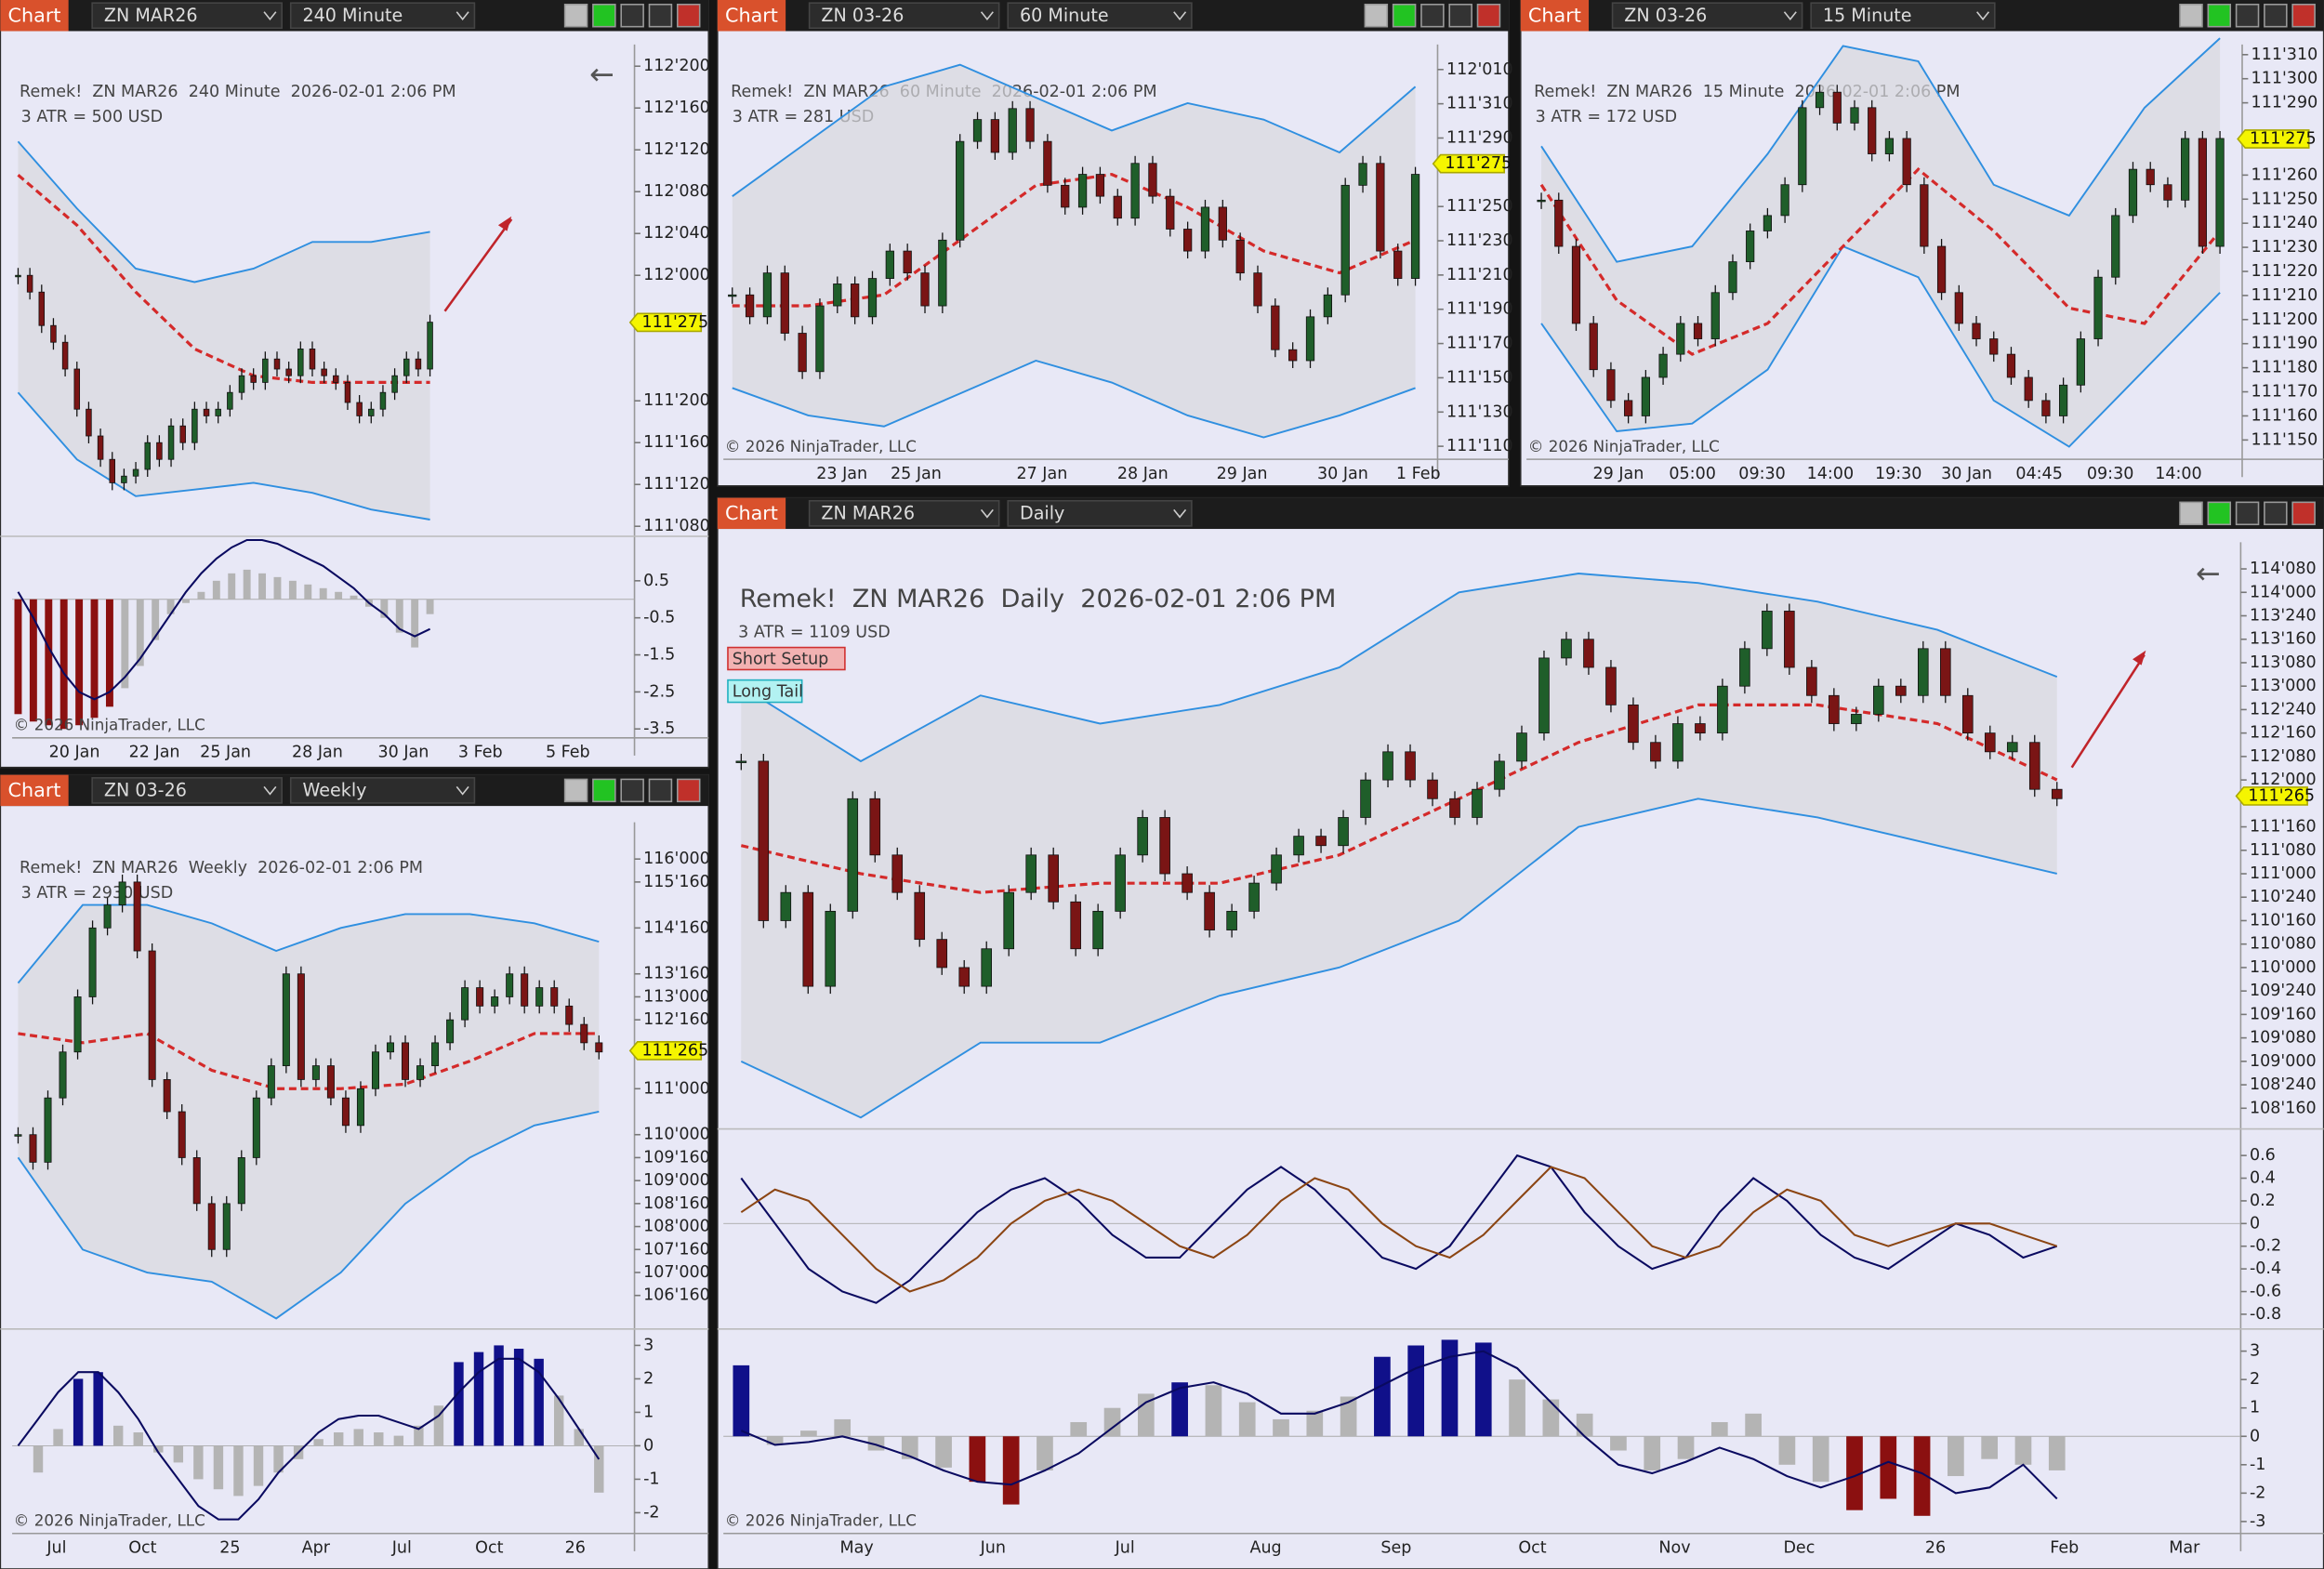 This screenshot has height=1569, width=2324. I want to click on dropdown-label: 240 Minute, so click(353, 15).